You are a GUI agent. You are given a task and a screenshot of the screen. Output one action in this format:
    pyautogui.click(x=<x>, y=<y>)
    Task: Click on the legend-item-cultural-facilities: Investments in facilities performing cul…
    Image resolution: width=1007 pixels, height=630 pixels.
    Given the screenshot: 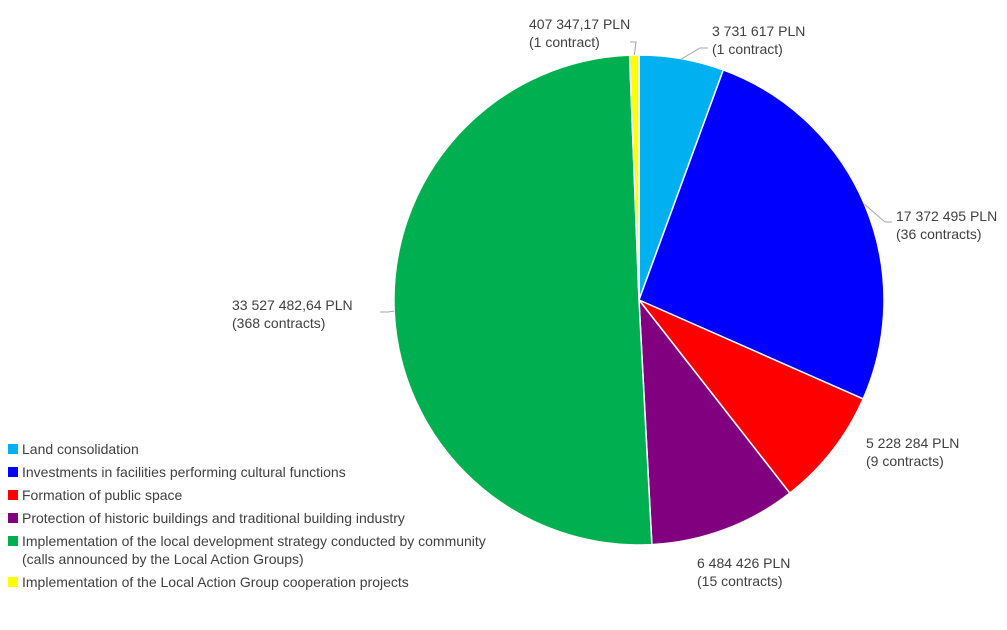 What is the action you would take?
    pyautogui.click(x=247, y=472)
    